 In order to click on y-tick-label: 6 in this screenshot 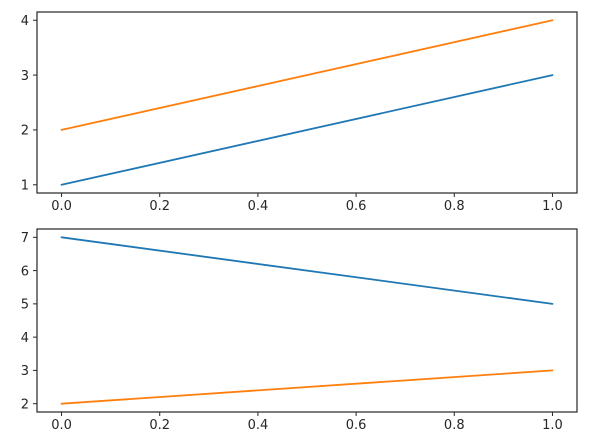, I will do `click(25, 271)`.